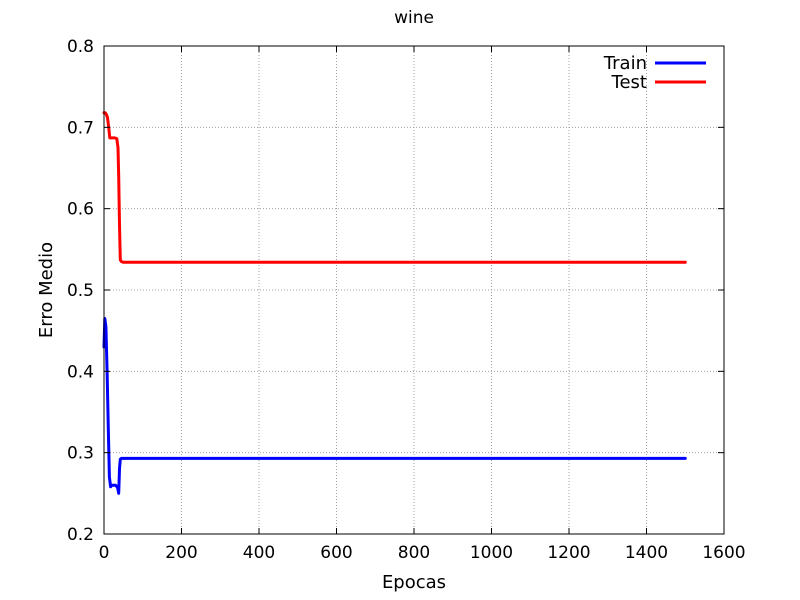  I want to click on x-tick-label: 1400, so click(646, 553).